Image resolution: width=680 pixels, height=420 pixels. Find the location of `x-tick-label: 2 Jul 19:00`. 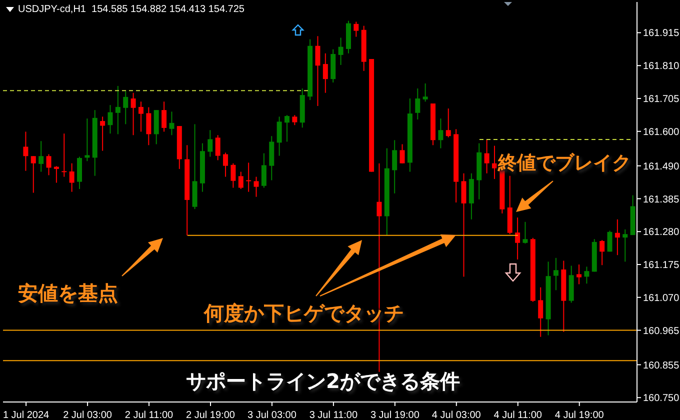

x-tick-label: 2 Jul 19:00 is located at coordinates (211, 415).